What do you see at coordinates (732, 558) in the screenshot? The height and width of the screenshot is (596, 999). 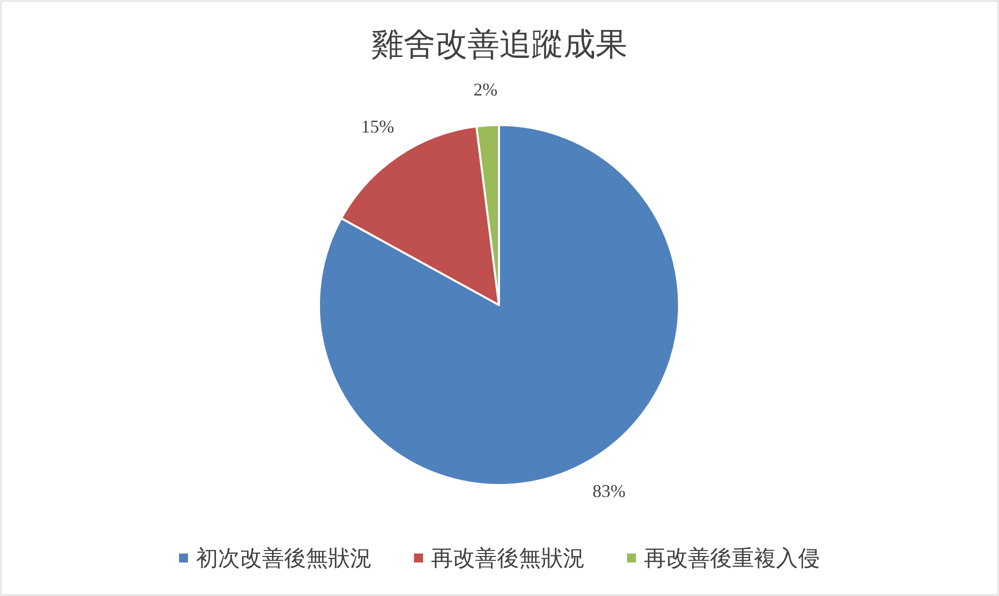 I see `legend-label: 再改善後重複入侵` at bounding box center [732, 558].